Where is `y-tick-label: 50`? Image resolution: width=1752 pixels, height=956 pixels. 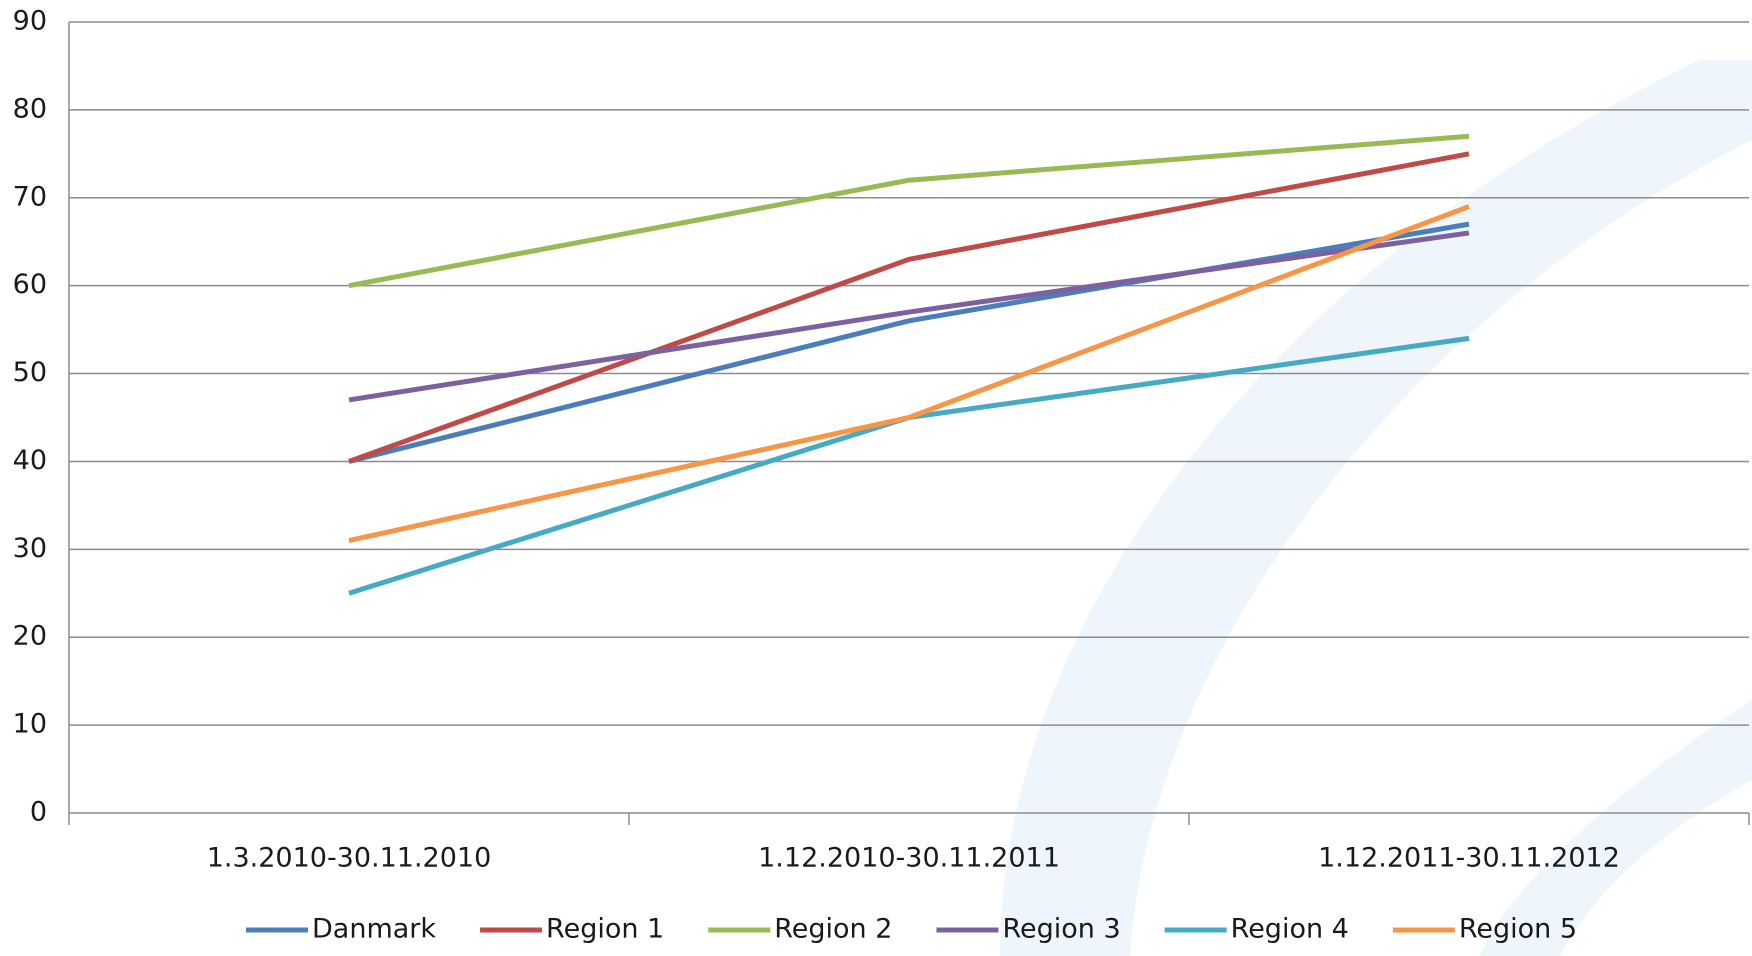
y-tick-label: 50 is located at coordinates (30, 372).